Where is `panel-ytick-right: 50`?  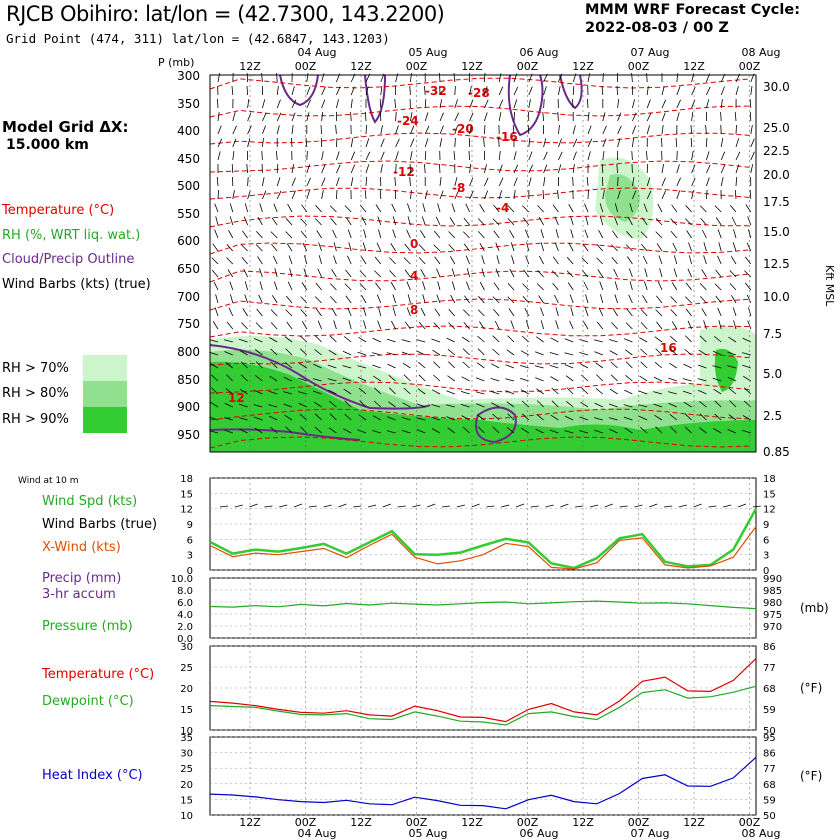 panel-ytick-right: 50 is located at coordinates (769, 816).